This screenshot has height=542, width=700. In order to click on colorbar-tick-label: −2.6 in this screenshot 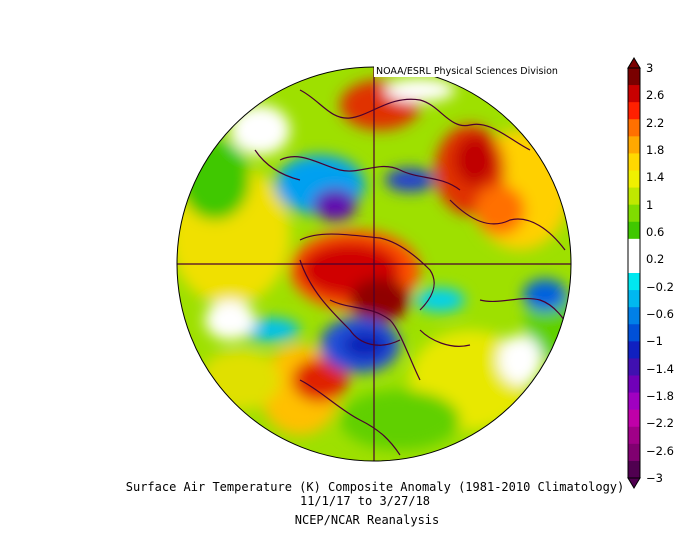, I will do `click(660, 450)`.